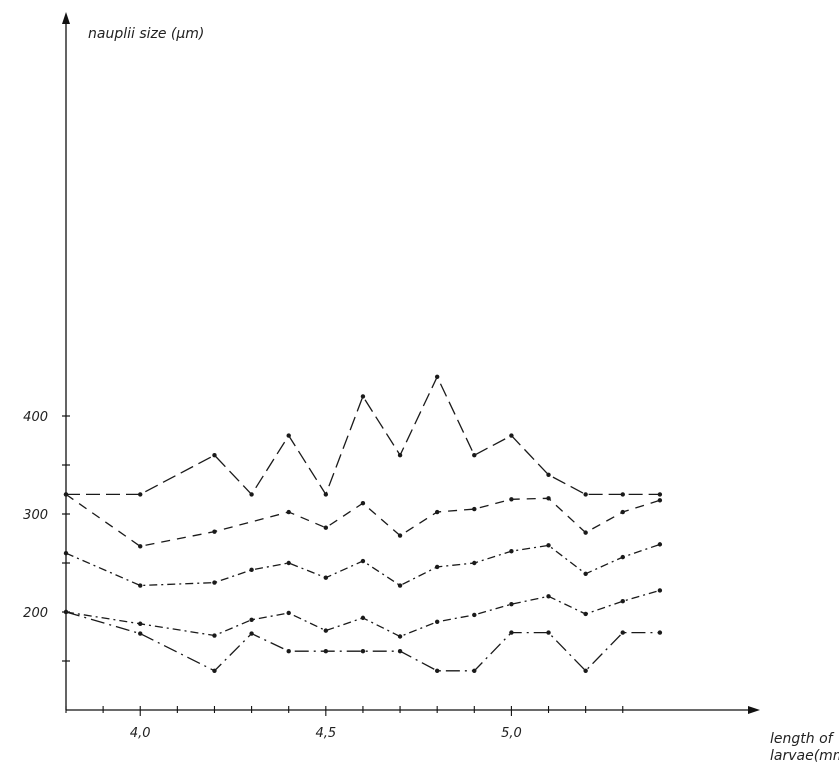 This screenshot has width=839, height=769. What do you see at coordinates (46, 536) in the screenshot?
I see `y-ticks: 200 300 400` at bounding box center [46, 536].